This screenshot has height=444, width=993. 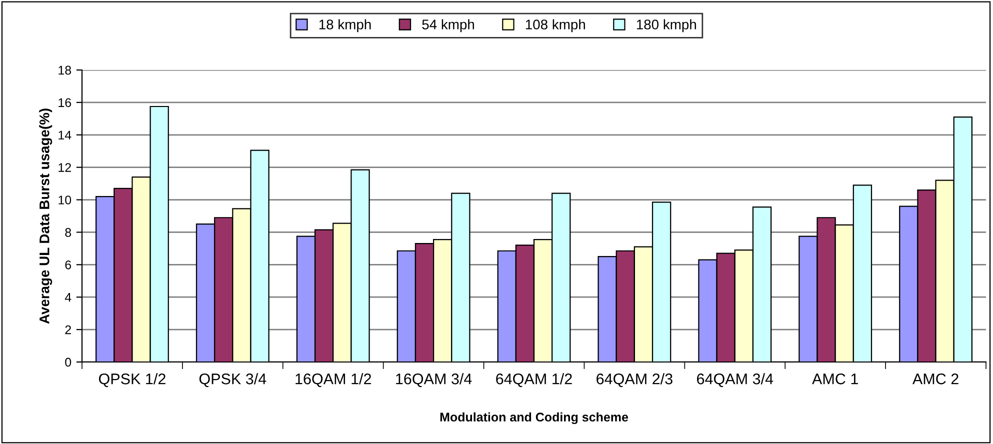 I want to click on legend-label: 108 kmph, so click(x=555, y=25).